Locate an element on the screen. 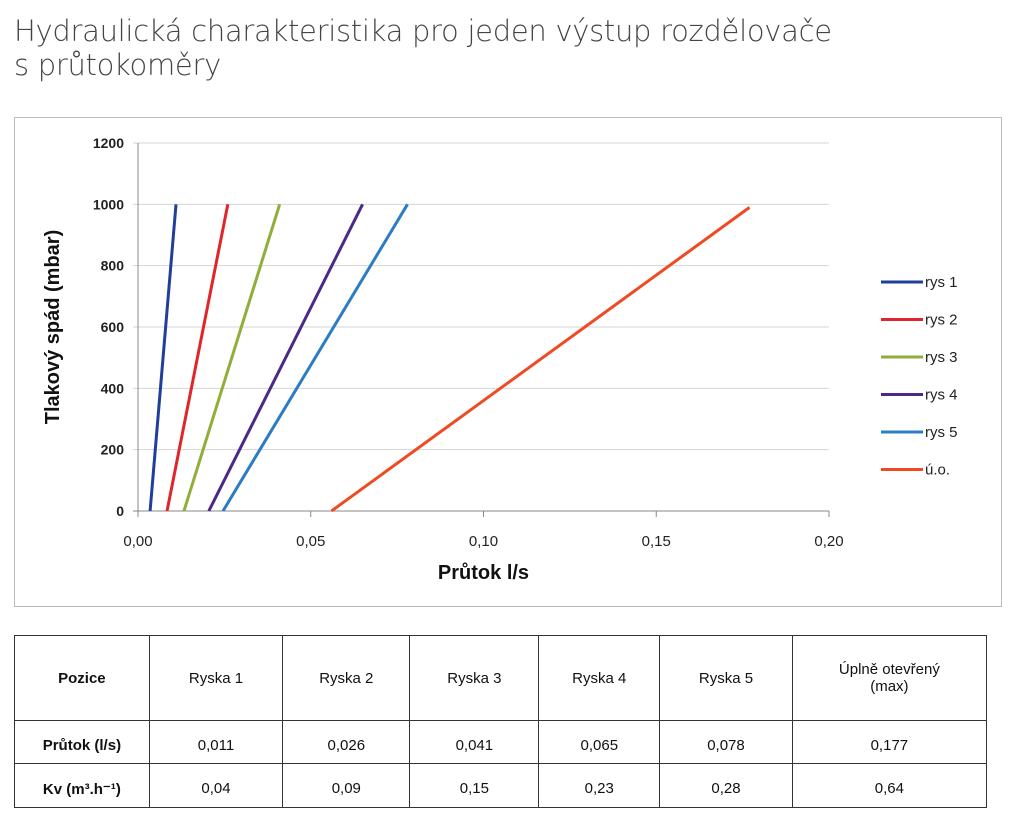 This screenshot has height=824, width=1024. y-tick-label: 400 is located at coordinates (113, 388).